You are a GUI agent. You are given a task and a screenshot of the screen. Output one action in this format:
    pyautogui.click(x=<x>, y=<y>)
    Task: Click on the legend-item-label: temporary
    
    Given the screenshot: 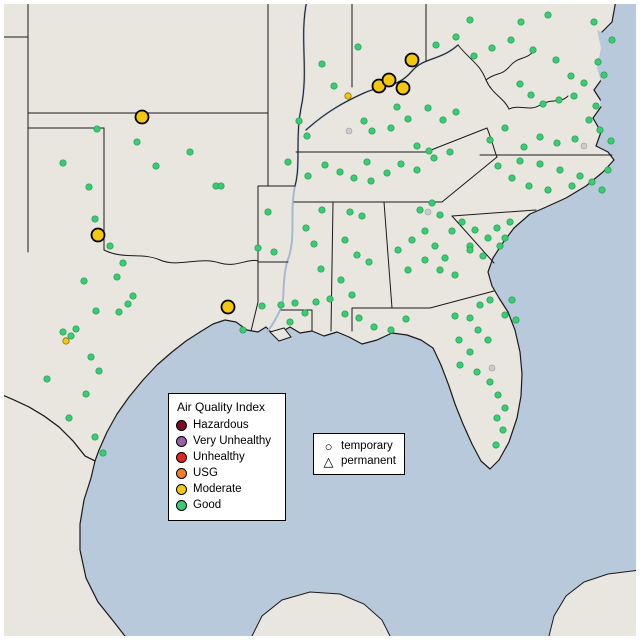 What is the action you would take?
    pyautogui.click(x=367, y=446)
    